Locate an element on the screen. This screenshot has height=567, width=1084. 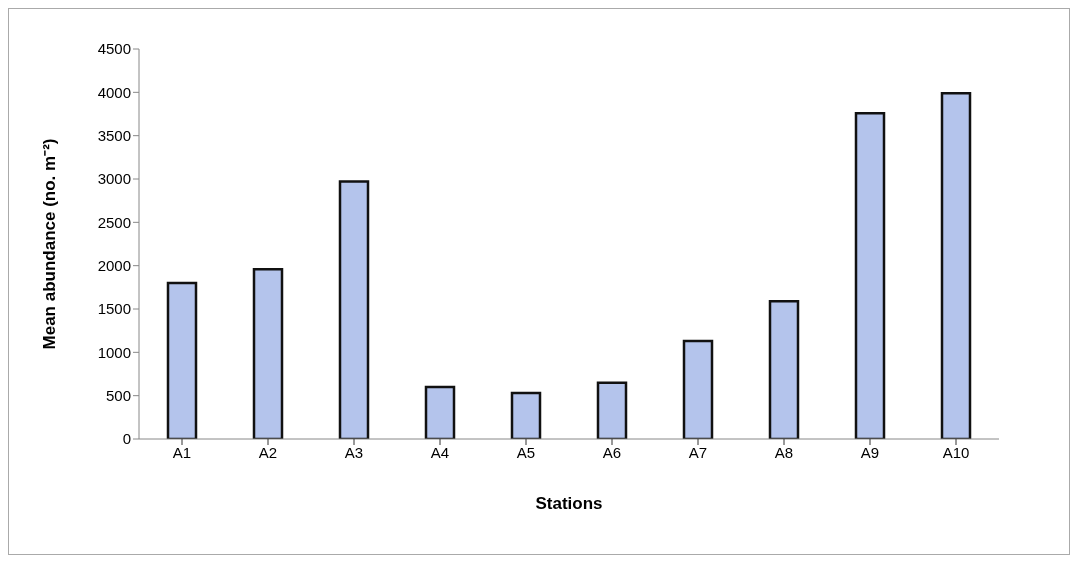
y-tick-label: 0 is located at coordinates (126, 439).